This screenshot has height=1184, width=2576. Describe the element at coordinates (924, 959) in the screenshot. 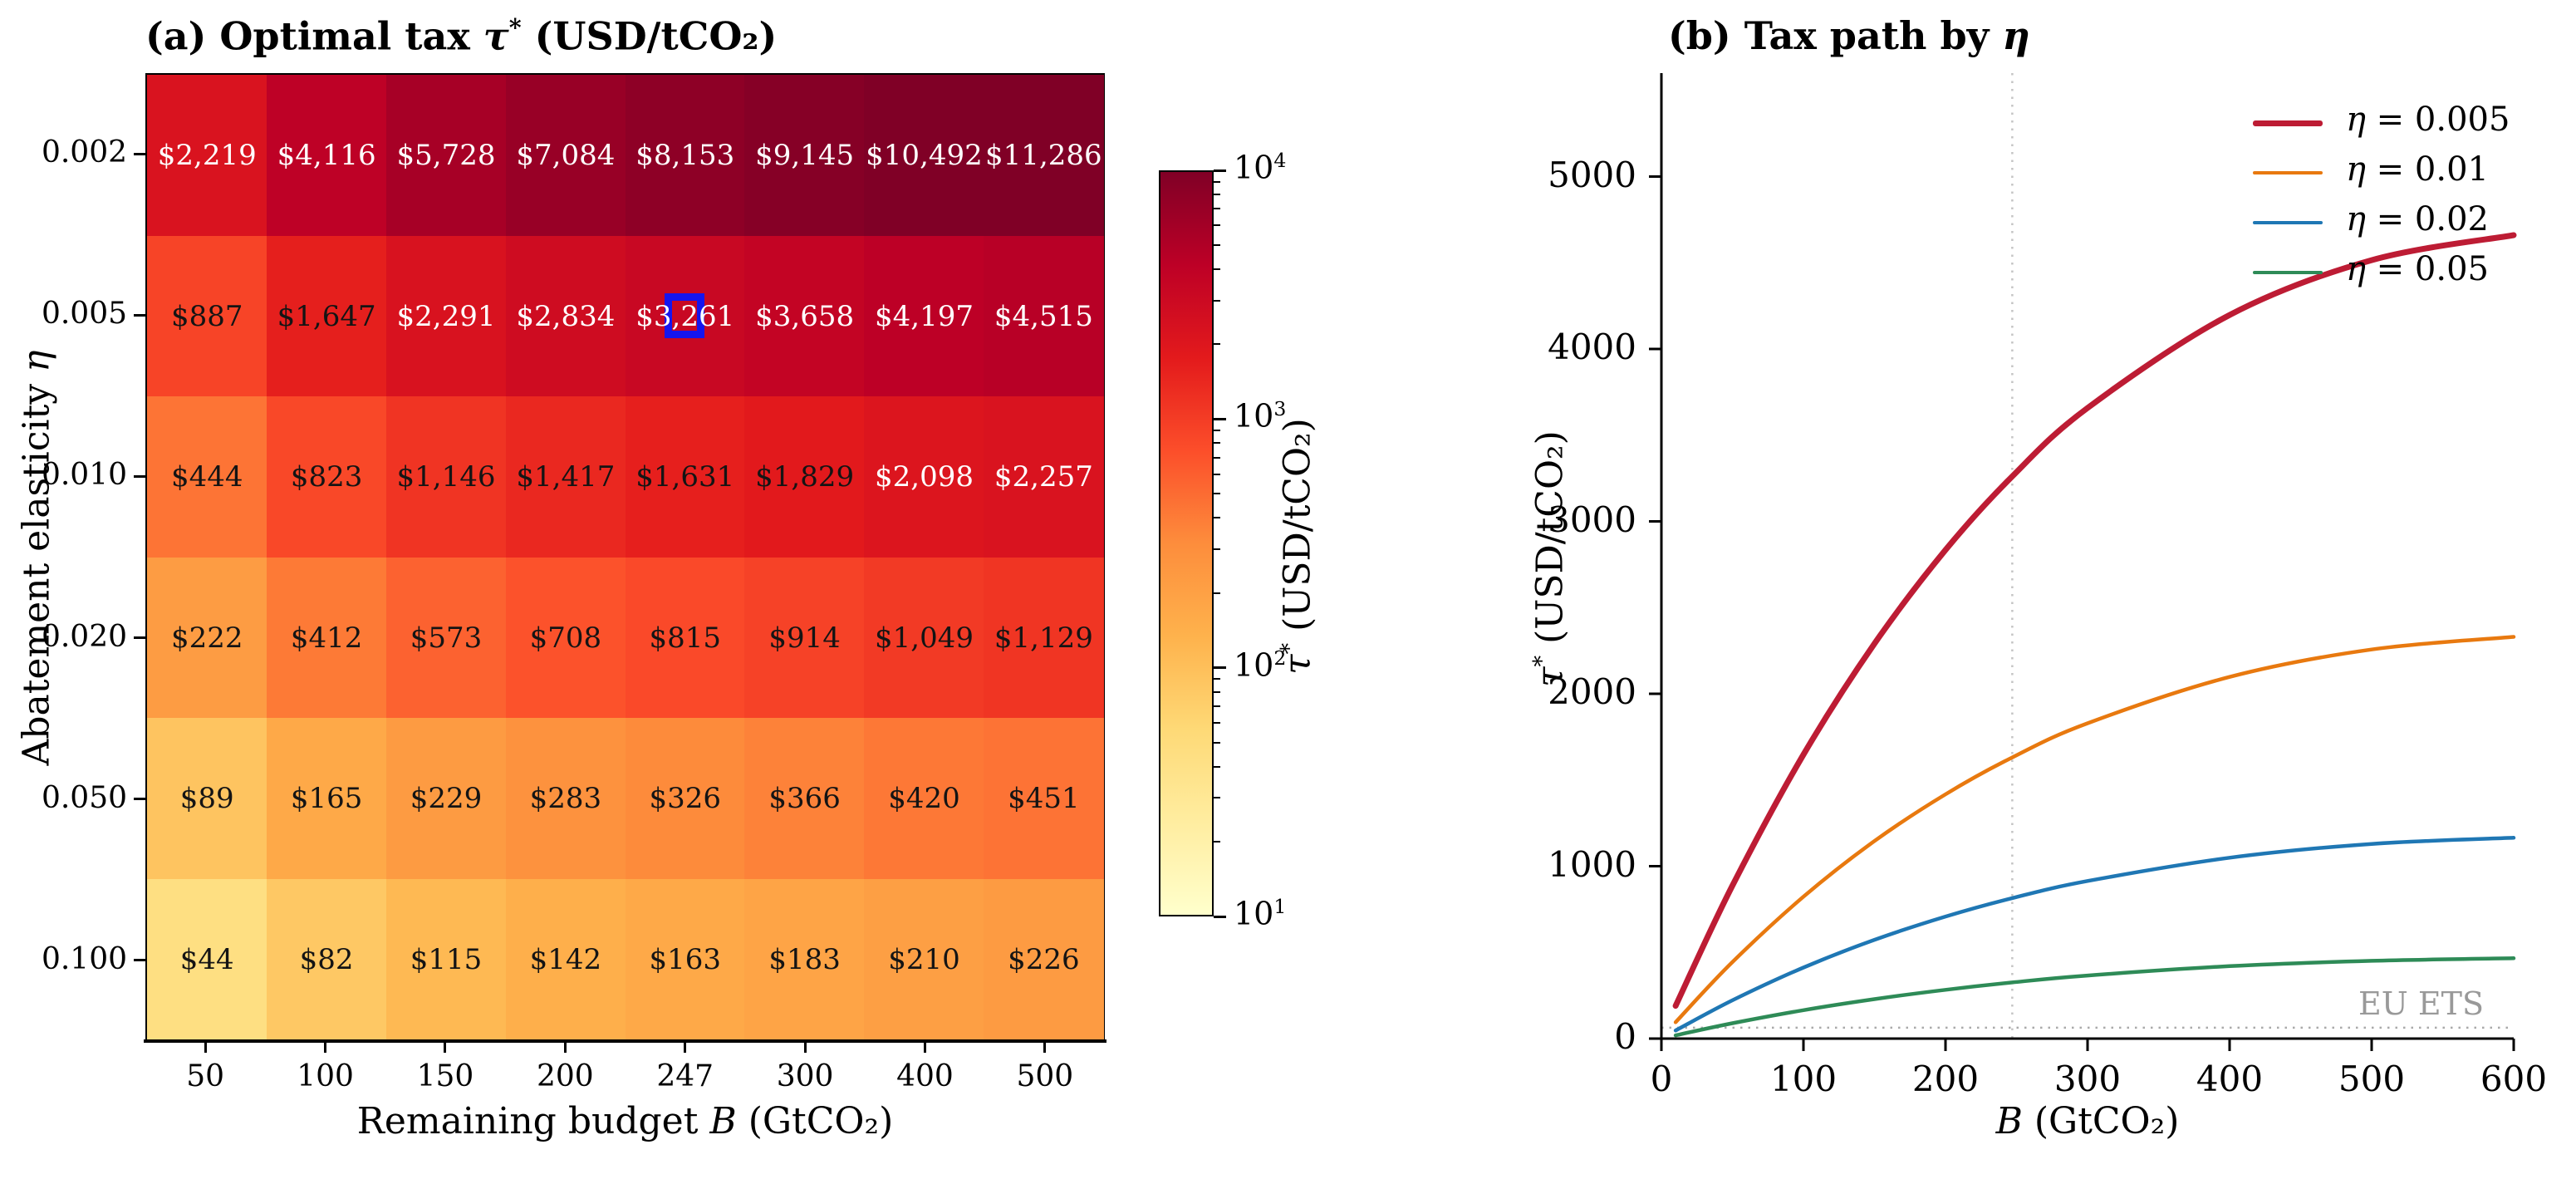

I see `heatmap-cell: $210` at that location.